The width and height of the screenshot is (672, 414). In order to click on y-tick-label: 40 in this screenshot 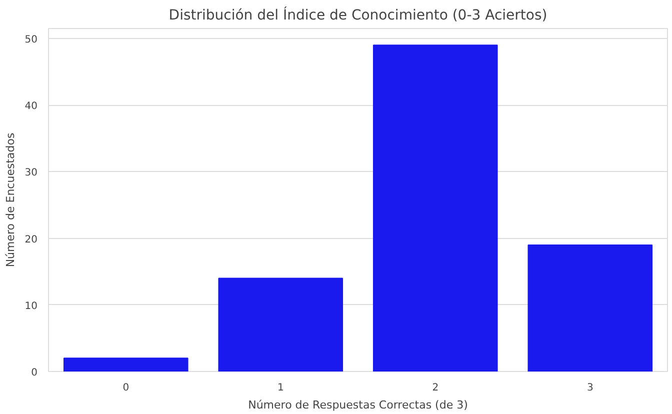, I will do `click(31, 106)`.